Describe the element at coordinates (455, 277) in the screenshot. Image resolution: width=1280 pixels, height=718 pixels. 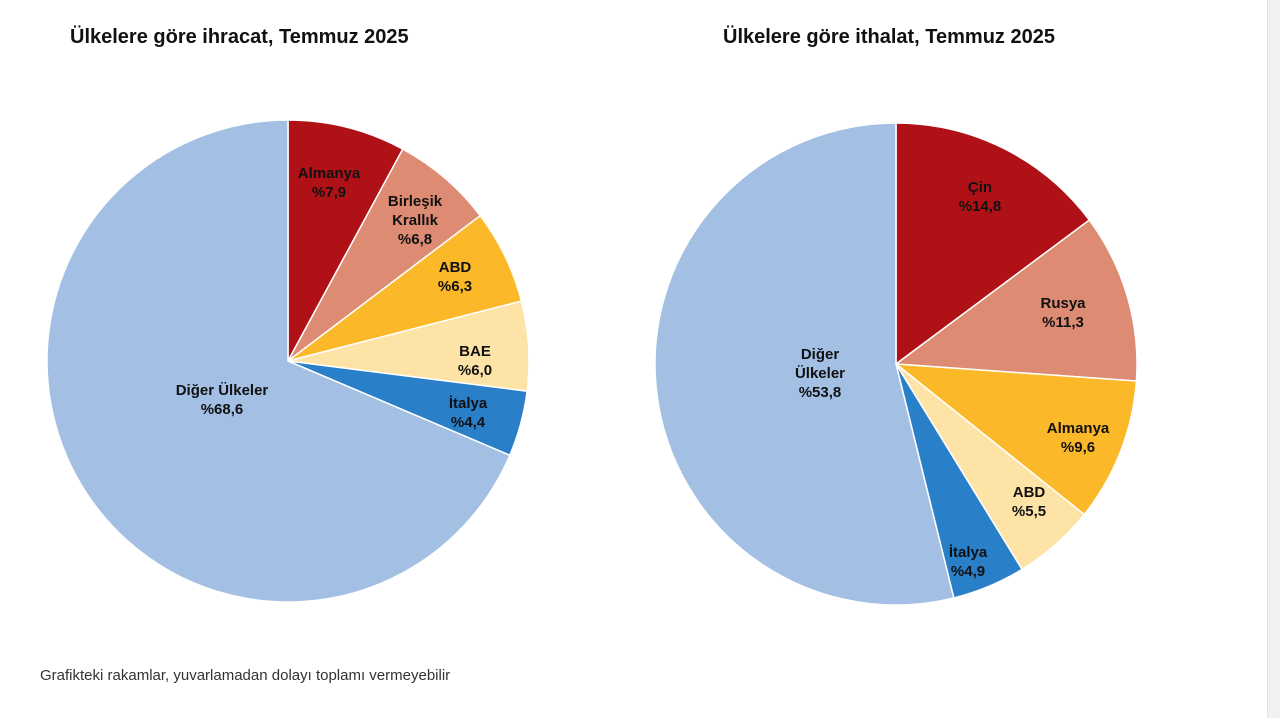
I see `export-slice-label-2: ABD %6,3` at that location.